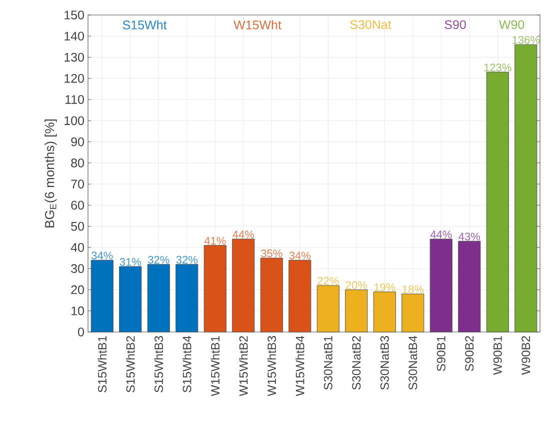 Image resolution: width=547 pixels, height=421 pixels. I want to click on x-tick-label: W15WhtB2, so click(243, 366).